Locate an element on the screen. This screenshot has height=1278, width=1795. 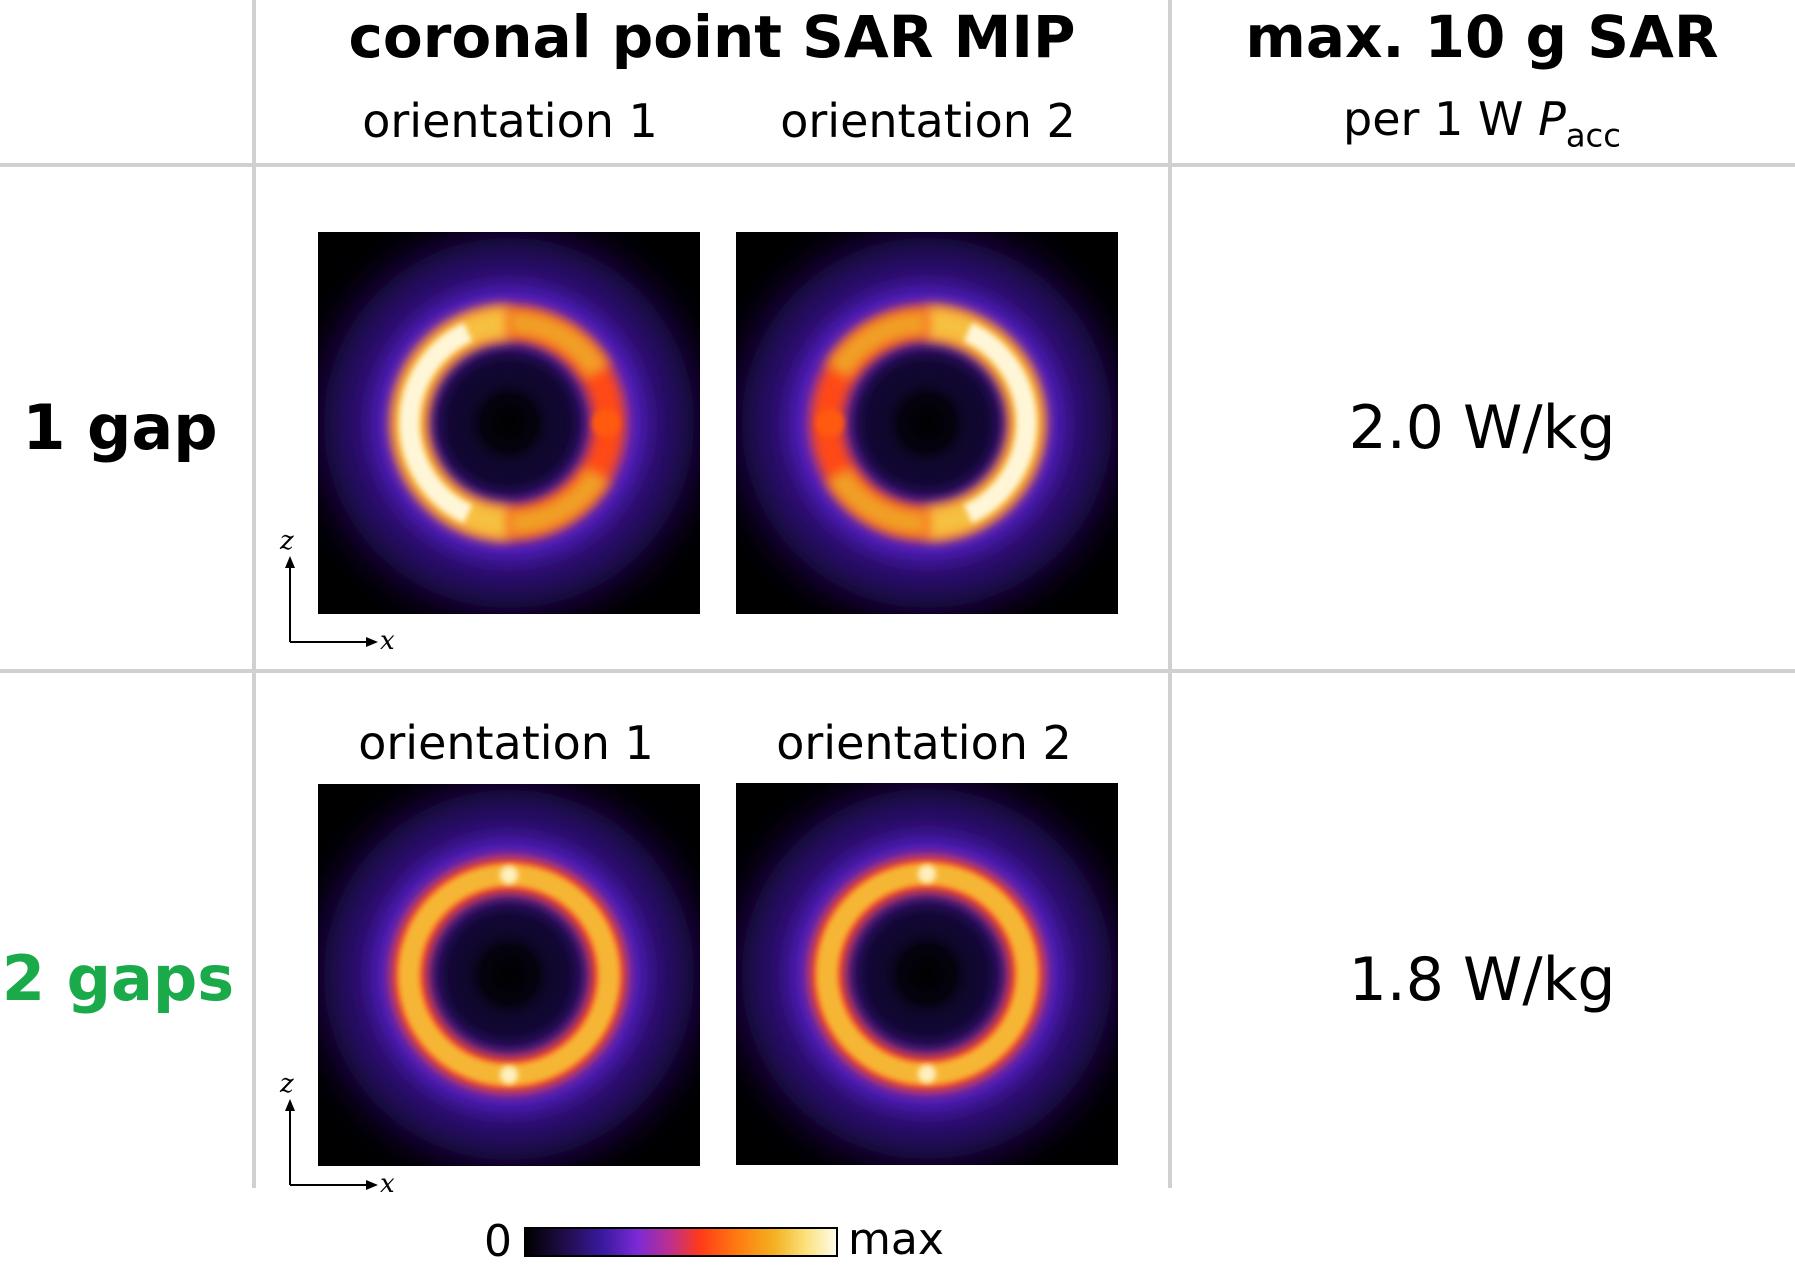
row-2-value: 1.8 W/kg is located at coordinates (1482, 980).